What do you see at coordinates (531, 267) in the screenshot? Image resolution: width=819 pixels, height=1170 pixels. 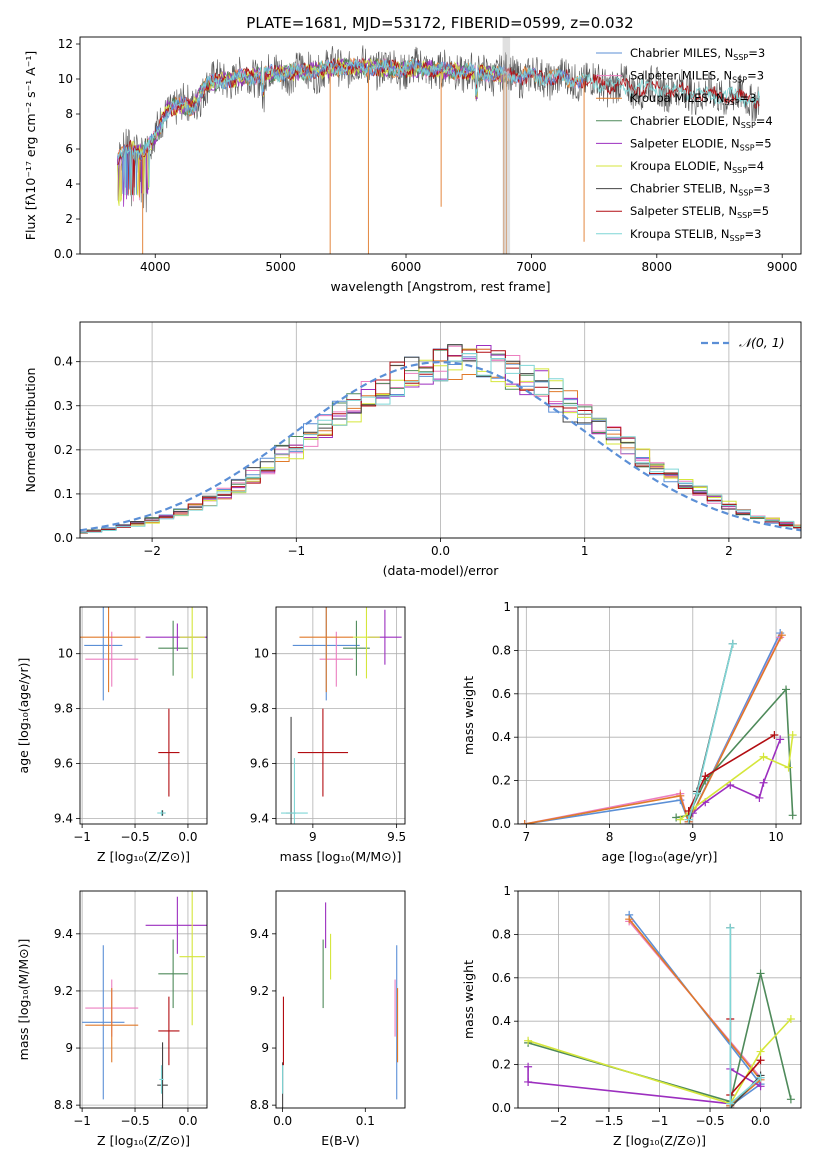 I see `x-tick-label: 7000` at bounding box center [531, 267].